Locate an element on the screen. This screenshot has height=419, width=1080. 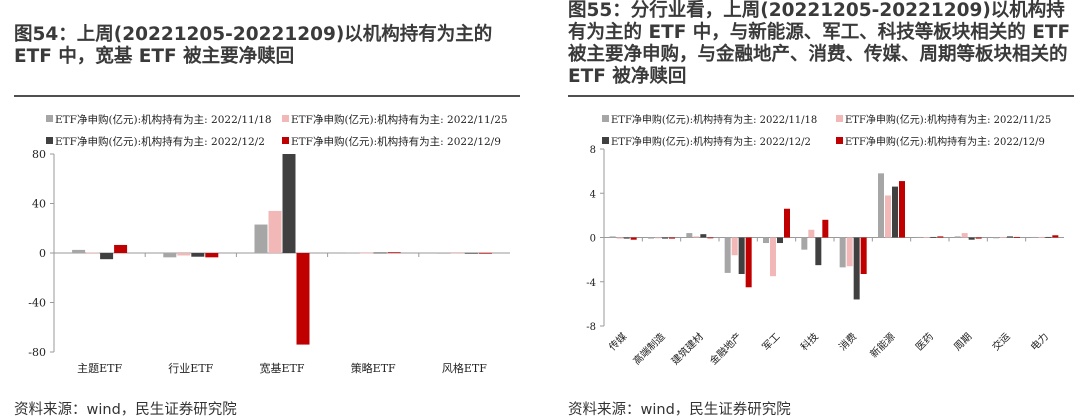
y-tick-label: -4 is located at coordinates (591, 283).